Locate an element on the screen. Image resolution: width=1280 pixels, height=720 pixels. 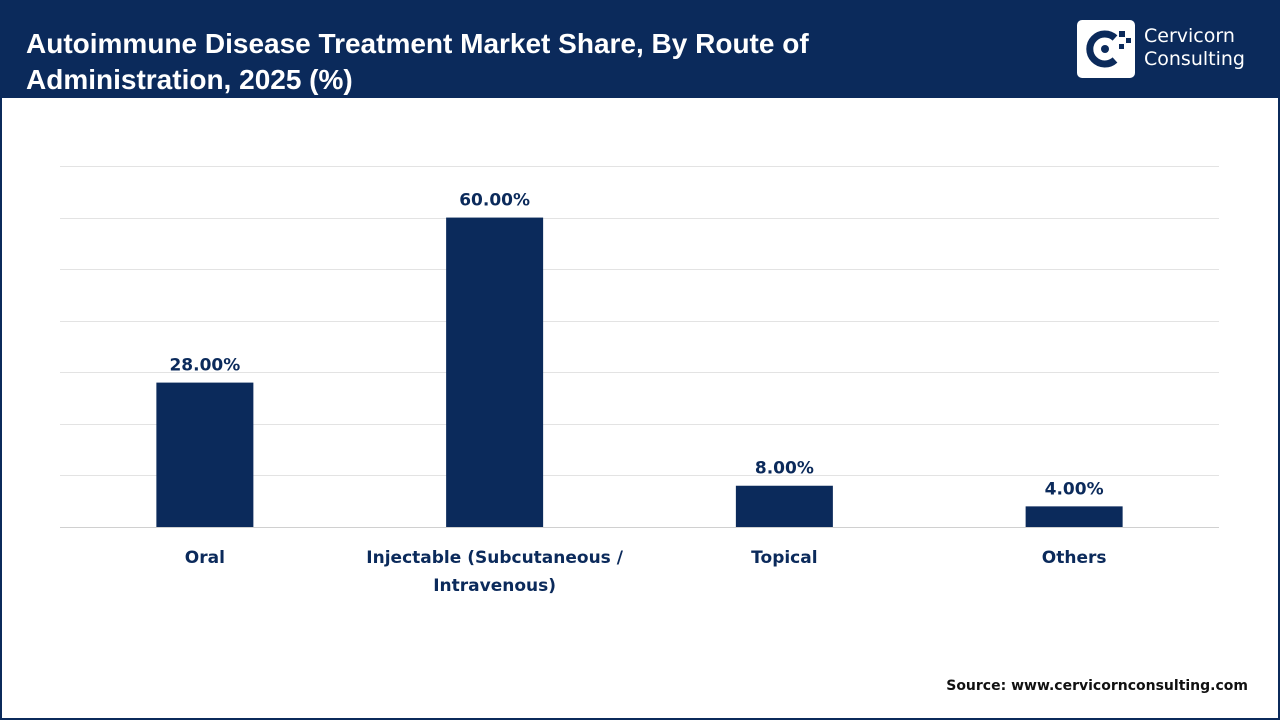
logo-wordmark: Cervicorn Consulting is located at coordinates (1194, 48).